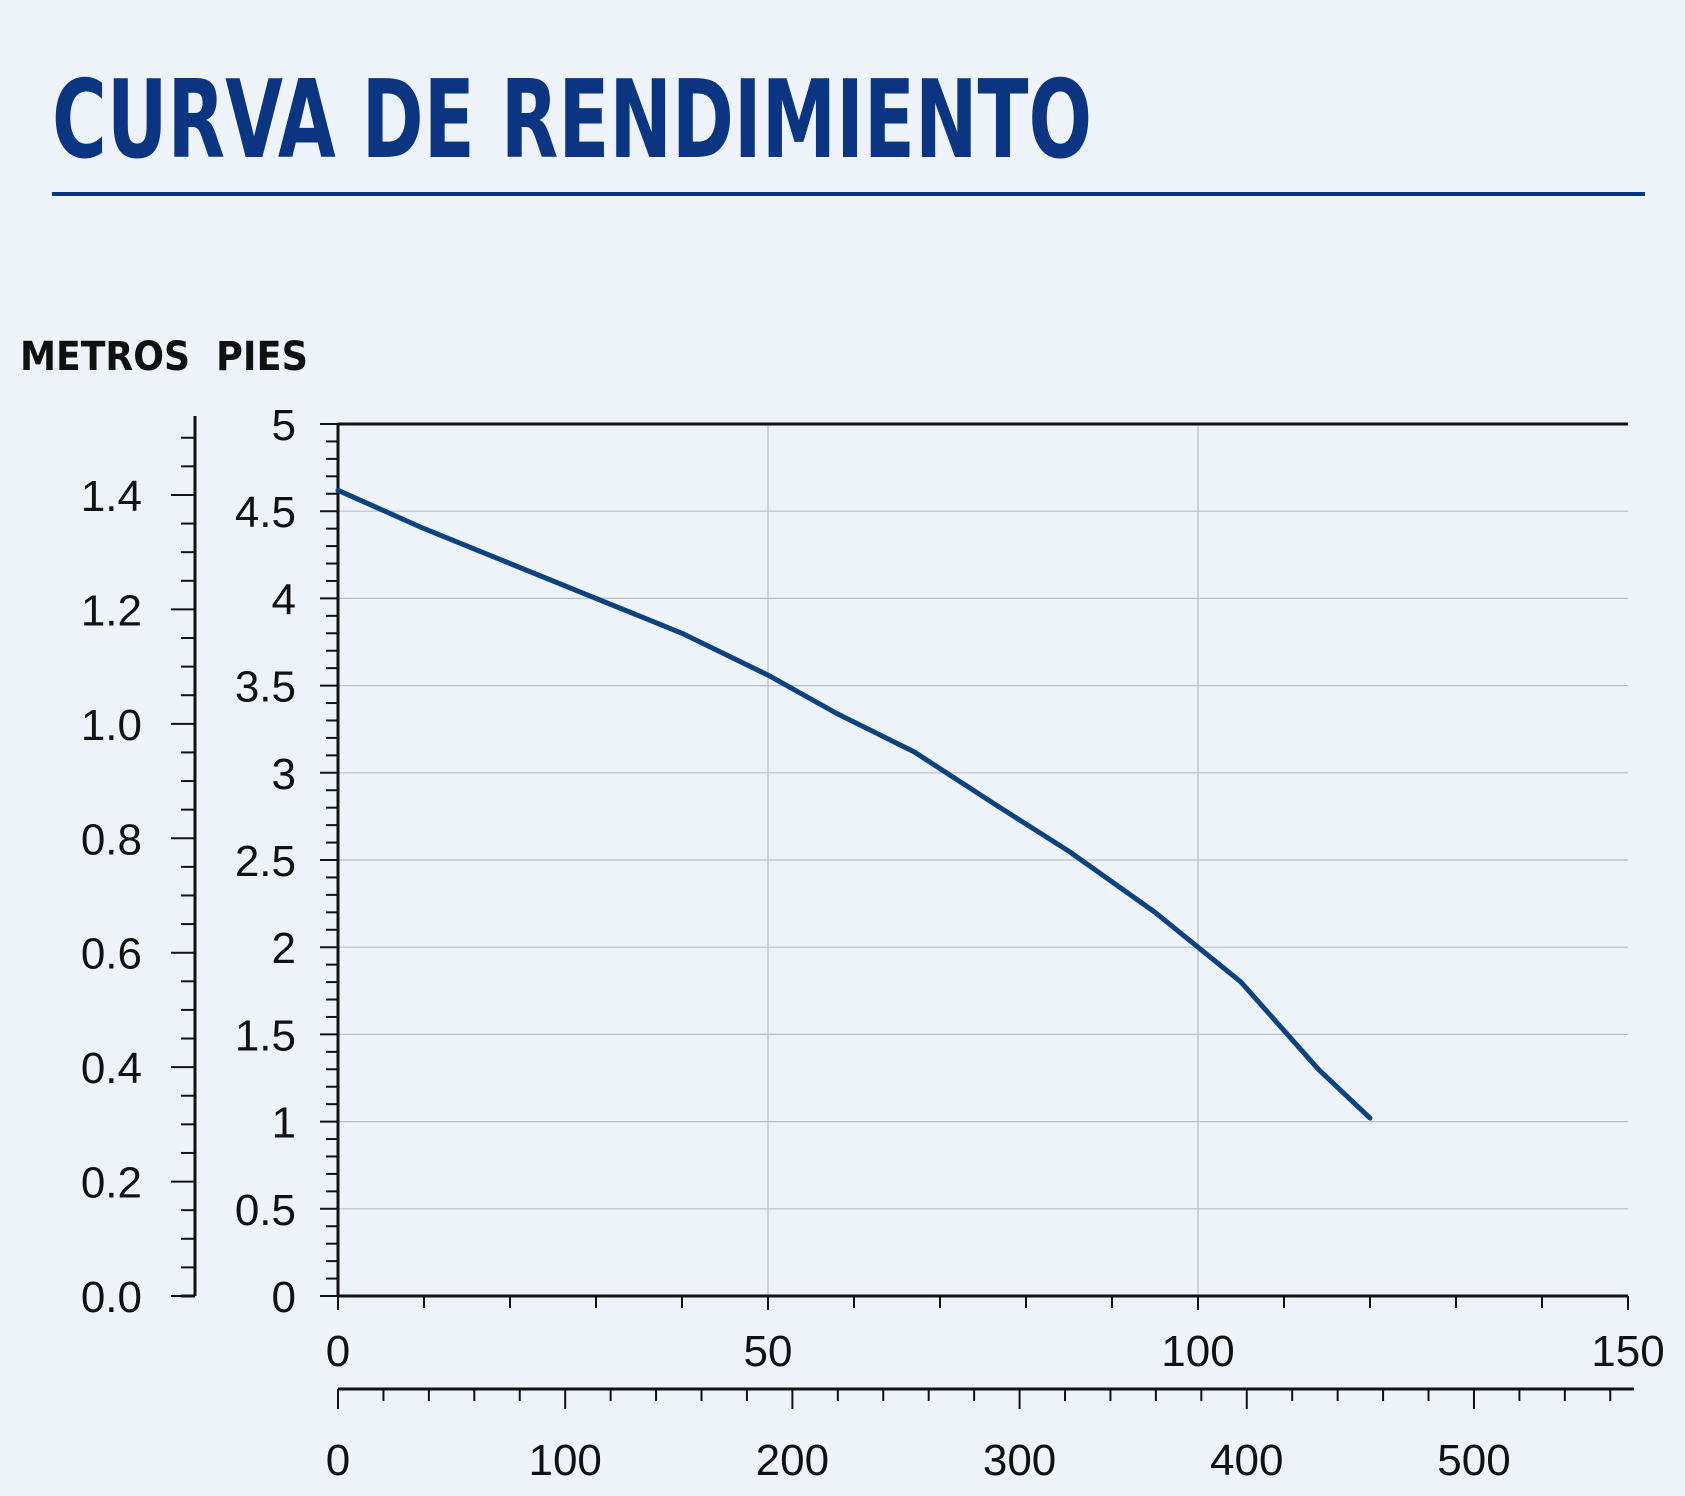 The width and height of the screenshot is (1685, 1496). What do you see at coordinates (284, 1123) in the screenshot?
I see `pies-tick-label: 1` at bounding box center [284, 1123].